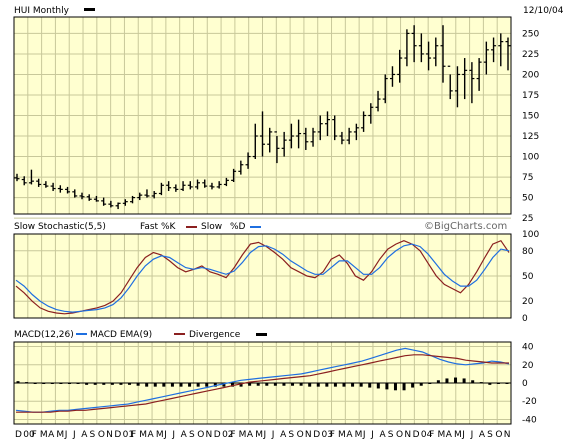  I want to click on stochastic-d-line, so click(262, 278).